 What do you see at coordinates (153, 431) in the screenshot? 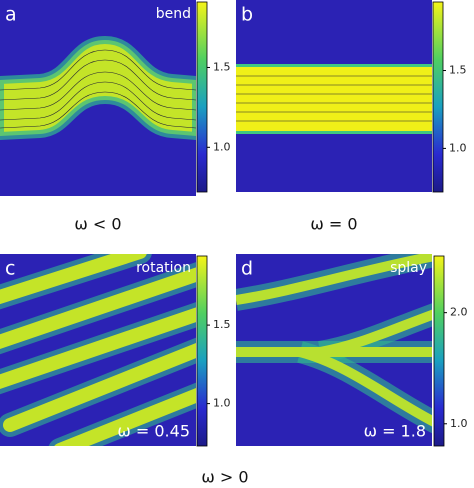
I see `omega-annotation: ω = 0.45` at bounding box center [153, 431].